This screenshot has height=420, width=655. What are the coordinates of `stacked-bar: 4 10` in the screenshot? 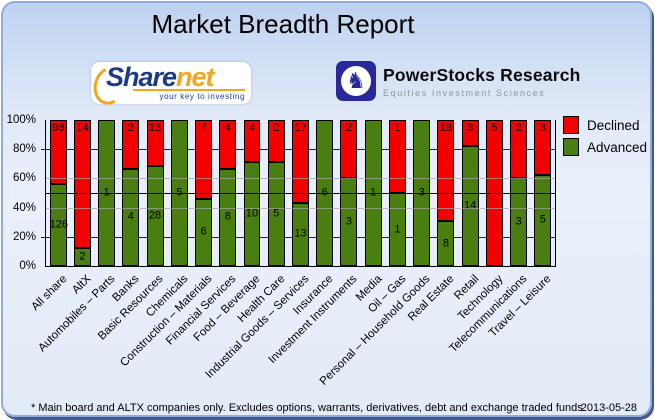 It's located at (252, 193).